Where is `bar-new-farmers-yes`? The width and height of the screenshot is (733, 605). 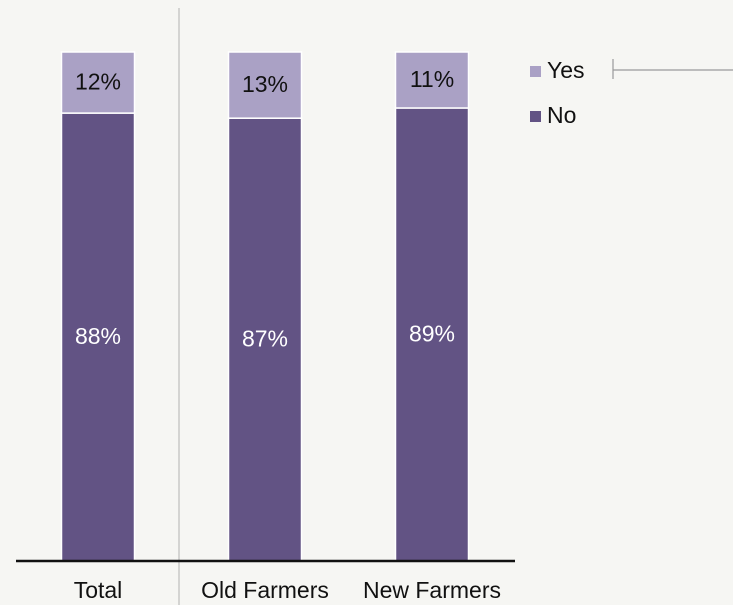 bar-new-farmers-yes is located at coordinates (432, 80).